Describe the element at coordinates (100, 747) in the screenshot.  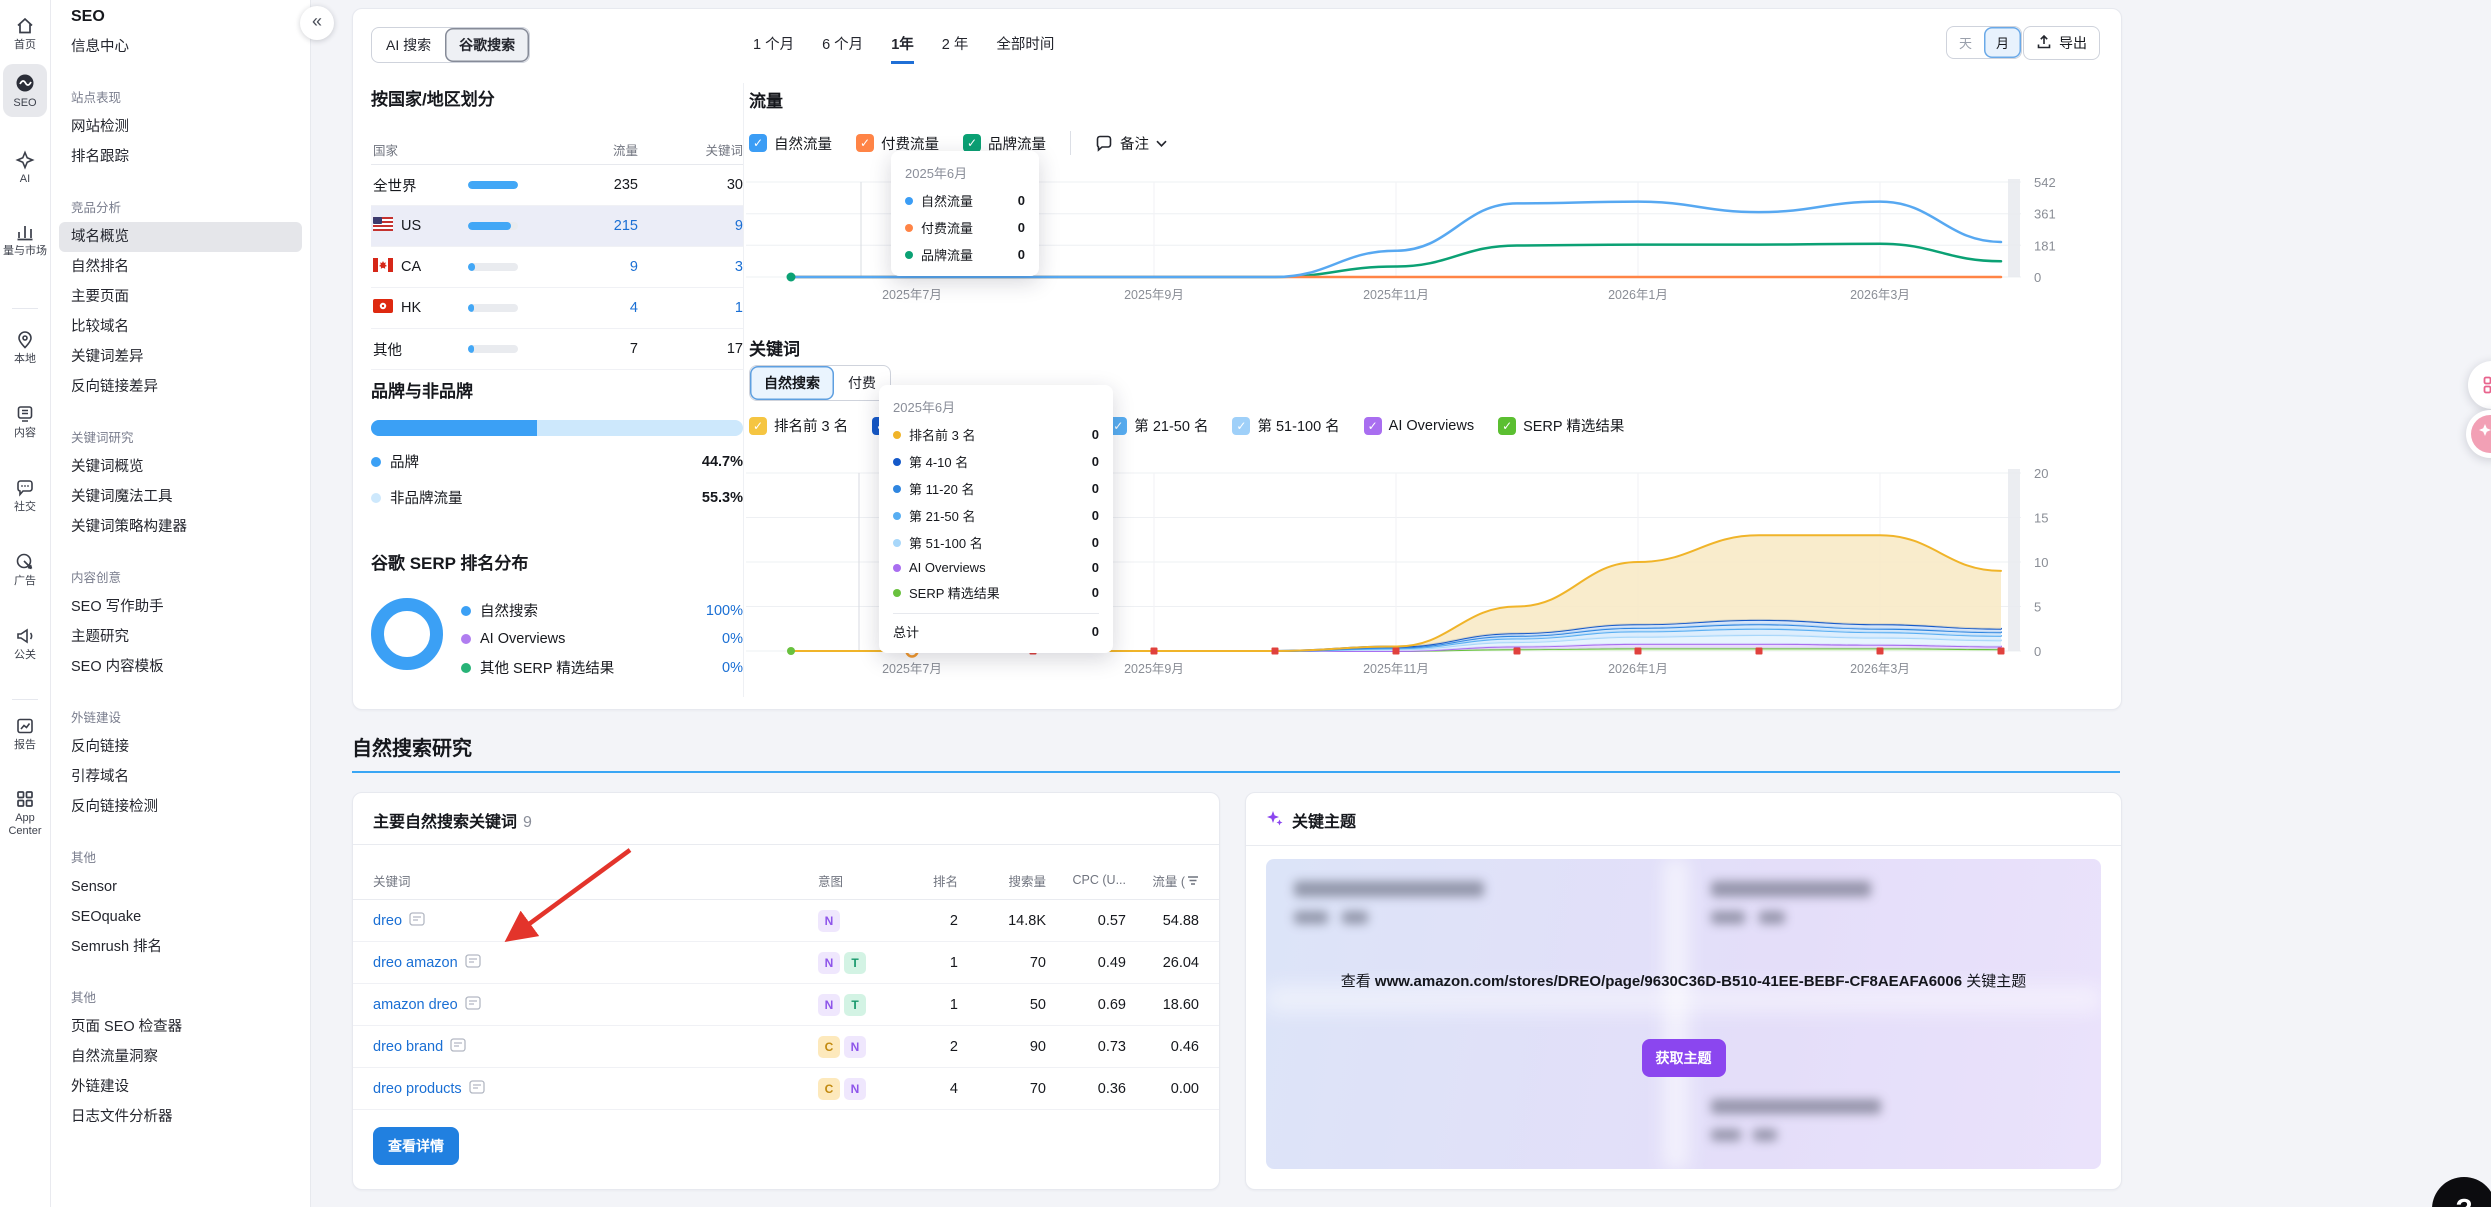
I see `sidebar-item-反向链接: 反向链接` at that location.